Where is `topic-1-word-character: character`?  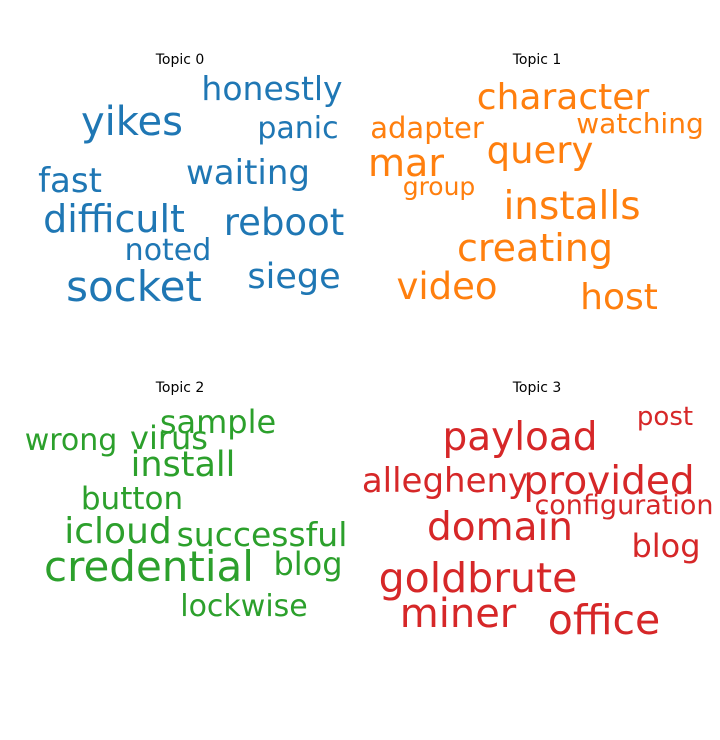
topic-1-word-character: character is located at coordinates (563, 97).